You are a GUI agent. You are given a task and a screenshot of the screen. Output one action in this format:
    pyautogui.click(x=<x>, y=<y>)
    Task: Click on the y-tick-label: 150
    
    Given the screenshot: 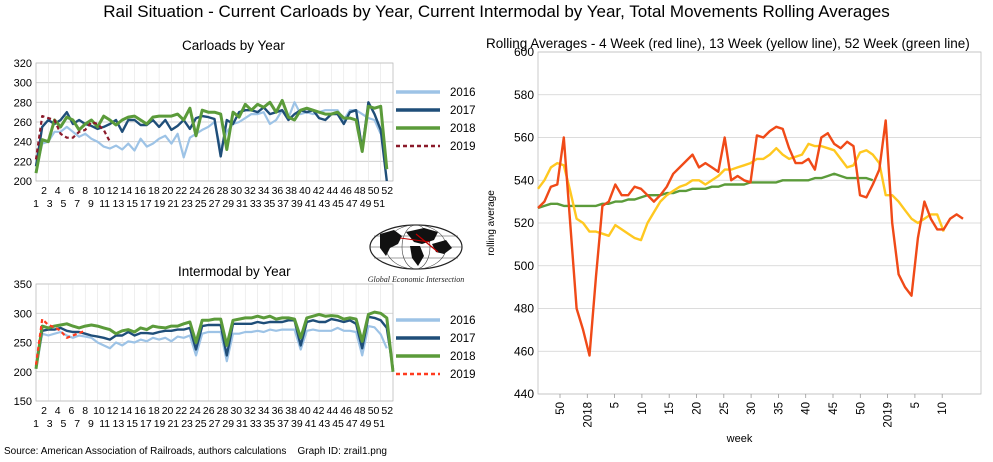 What is the action you would take?
    pyautogui.click(x=23, y=402)
    